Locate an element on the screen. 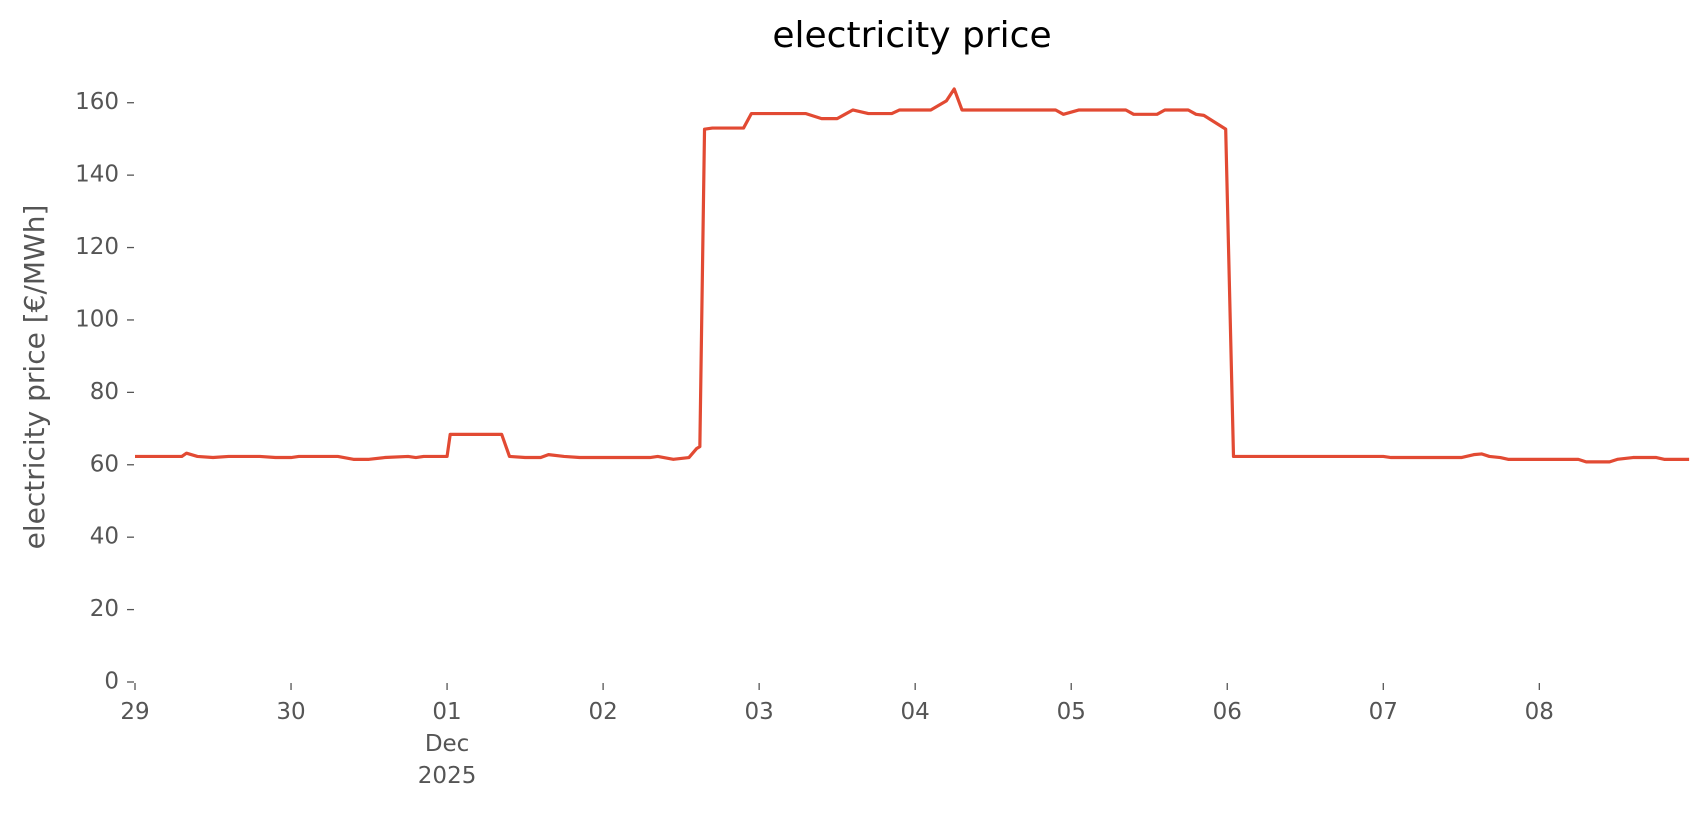 This screenshot has height=815, width=1706. x-tick-label: 30 is located at coordinates (290, 712).